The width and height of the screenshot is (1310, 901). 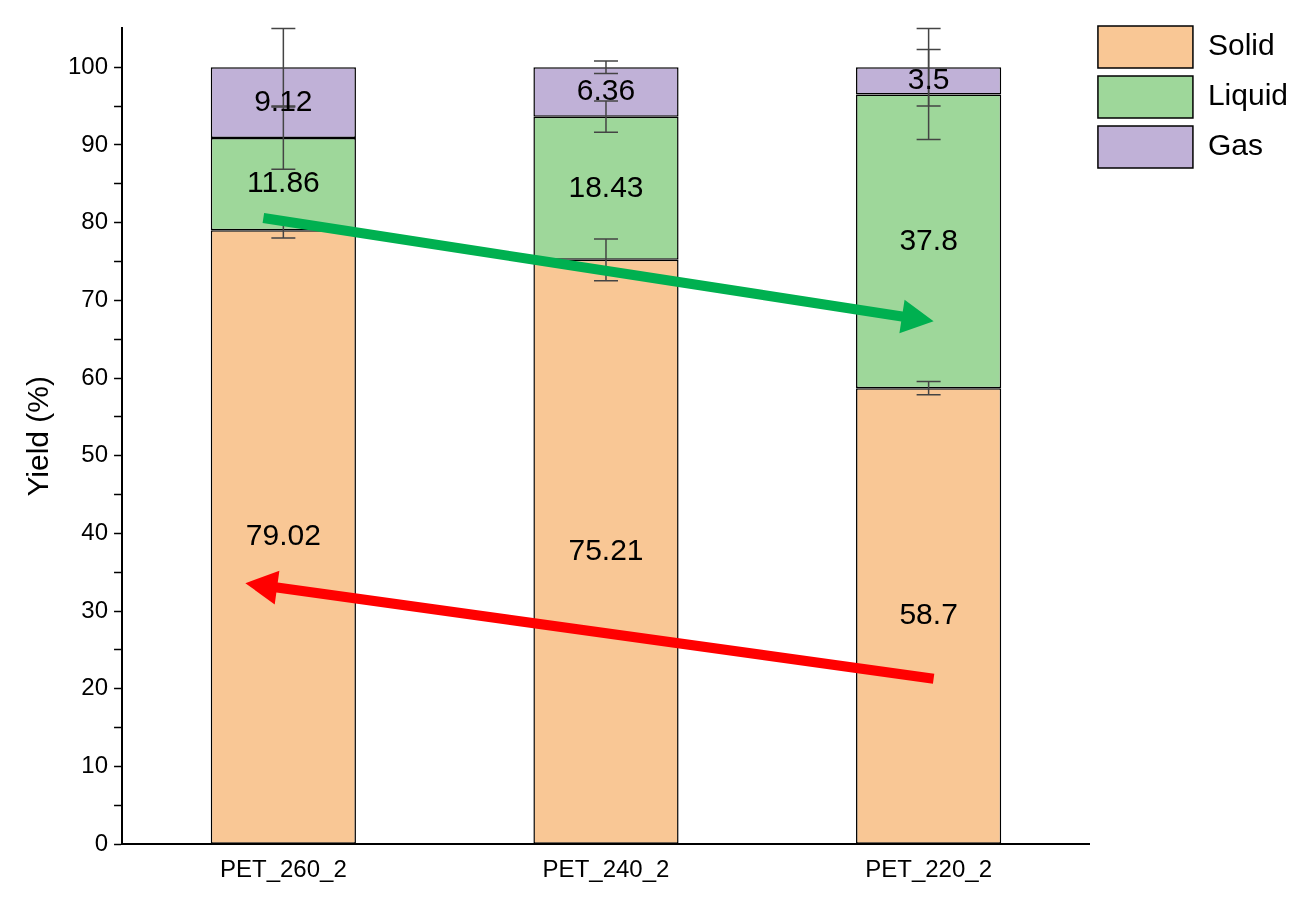 What do you see at coordinates (95, 298) in the screenshot?
I see `y-tick-label: 70` at bounding box center [95, 298].